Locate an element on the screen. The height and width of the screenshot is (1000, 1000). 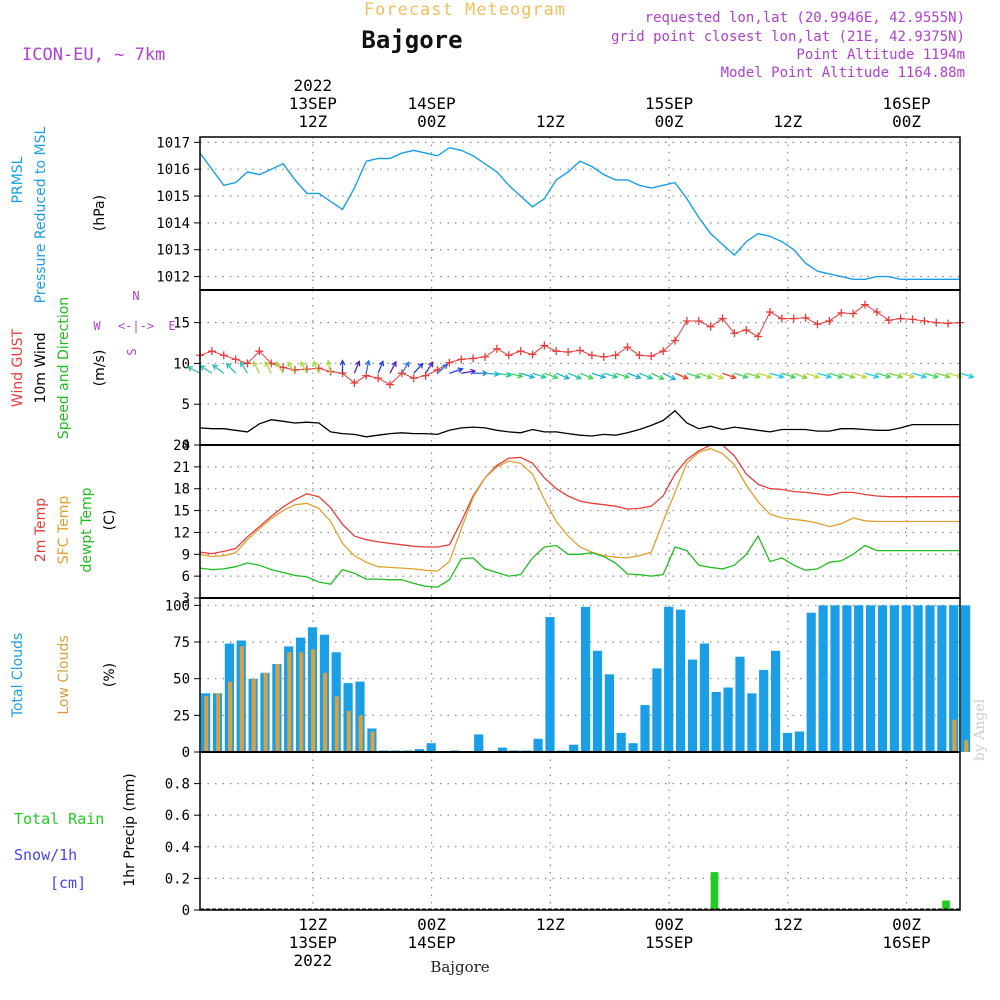
chart-title: Forecast Meteogram is located at coordinates (465, 10).